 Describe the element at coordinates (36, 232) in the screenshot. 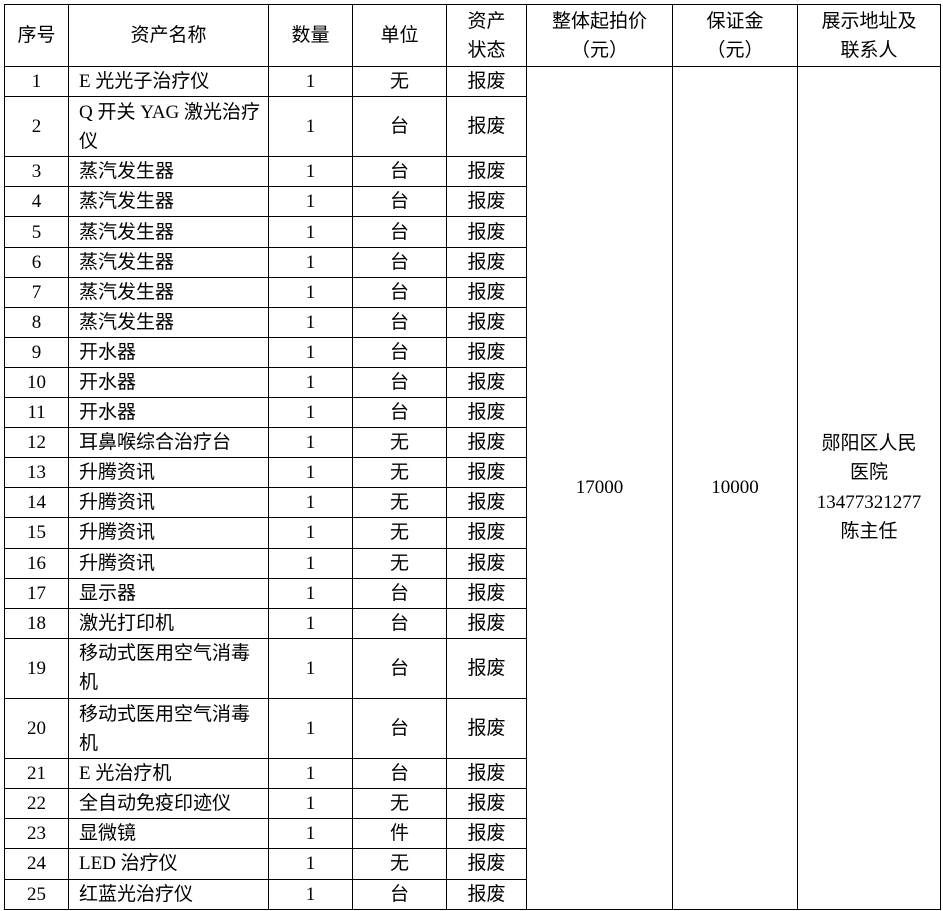

I see `cell-index: 5` at that location.